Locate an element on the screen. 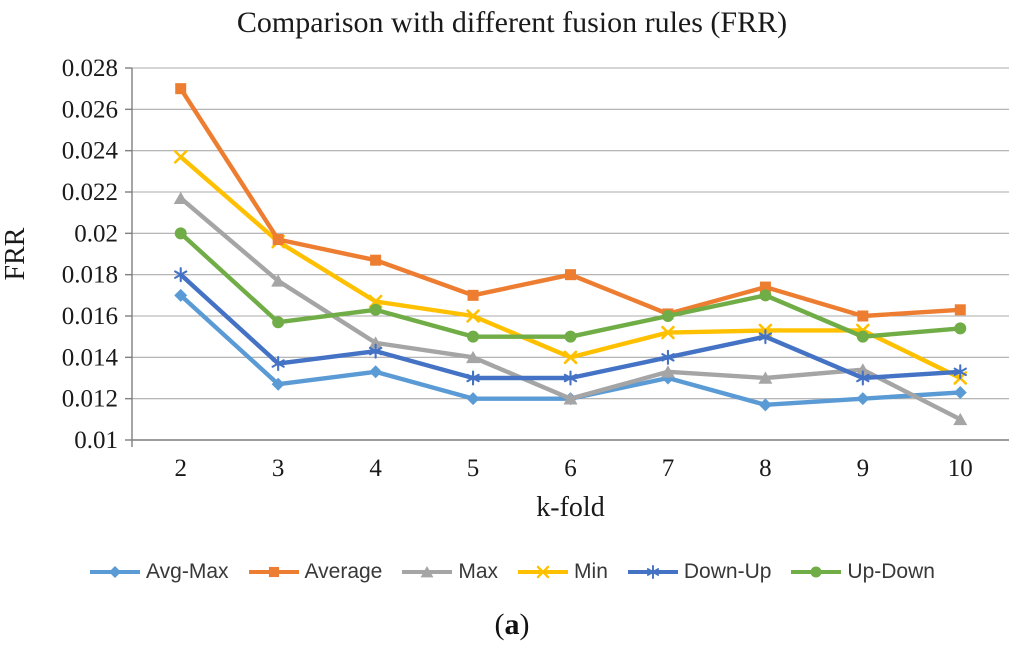 Image resolution: width=1024 pixels, height=658 pixels. legend-swatch-Max is located at coordinates (427, 572).